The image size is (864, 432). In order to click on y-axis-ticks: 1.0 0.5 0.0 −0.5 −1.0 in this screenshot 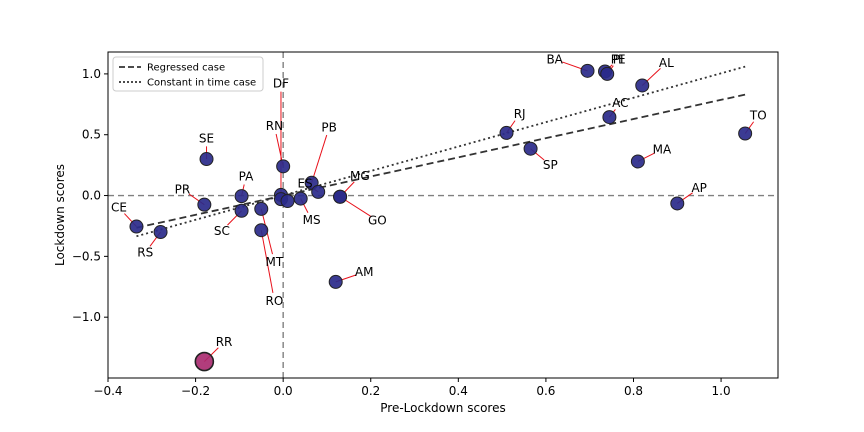, I will do `click(90, 195)`.